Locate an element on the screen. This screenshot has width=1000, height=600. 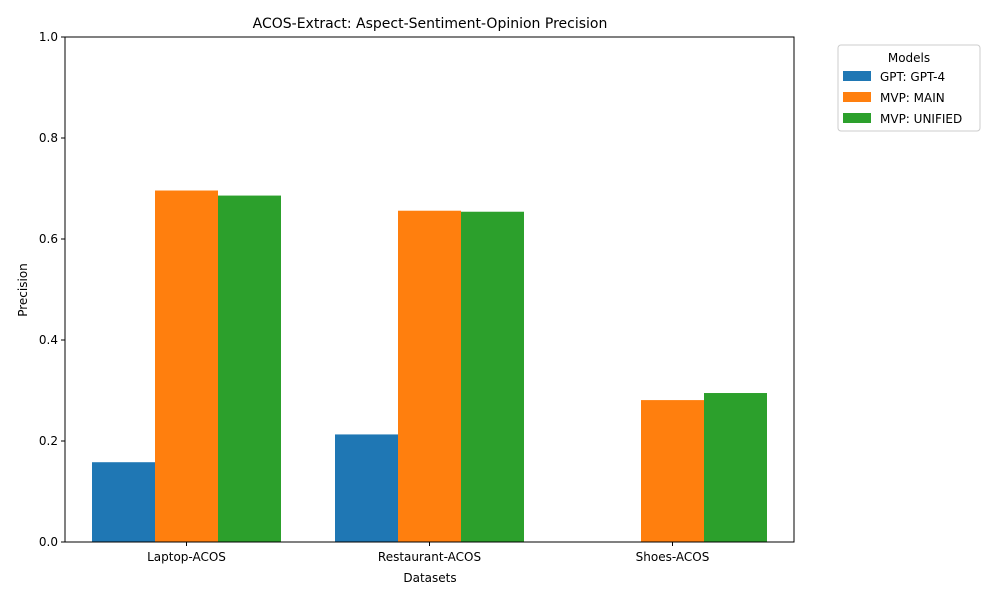
x-tick-label: Restaurant-ACOS is located at coordinates (429, 557).